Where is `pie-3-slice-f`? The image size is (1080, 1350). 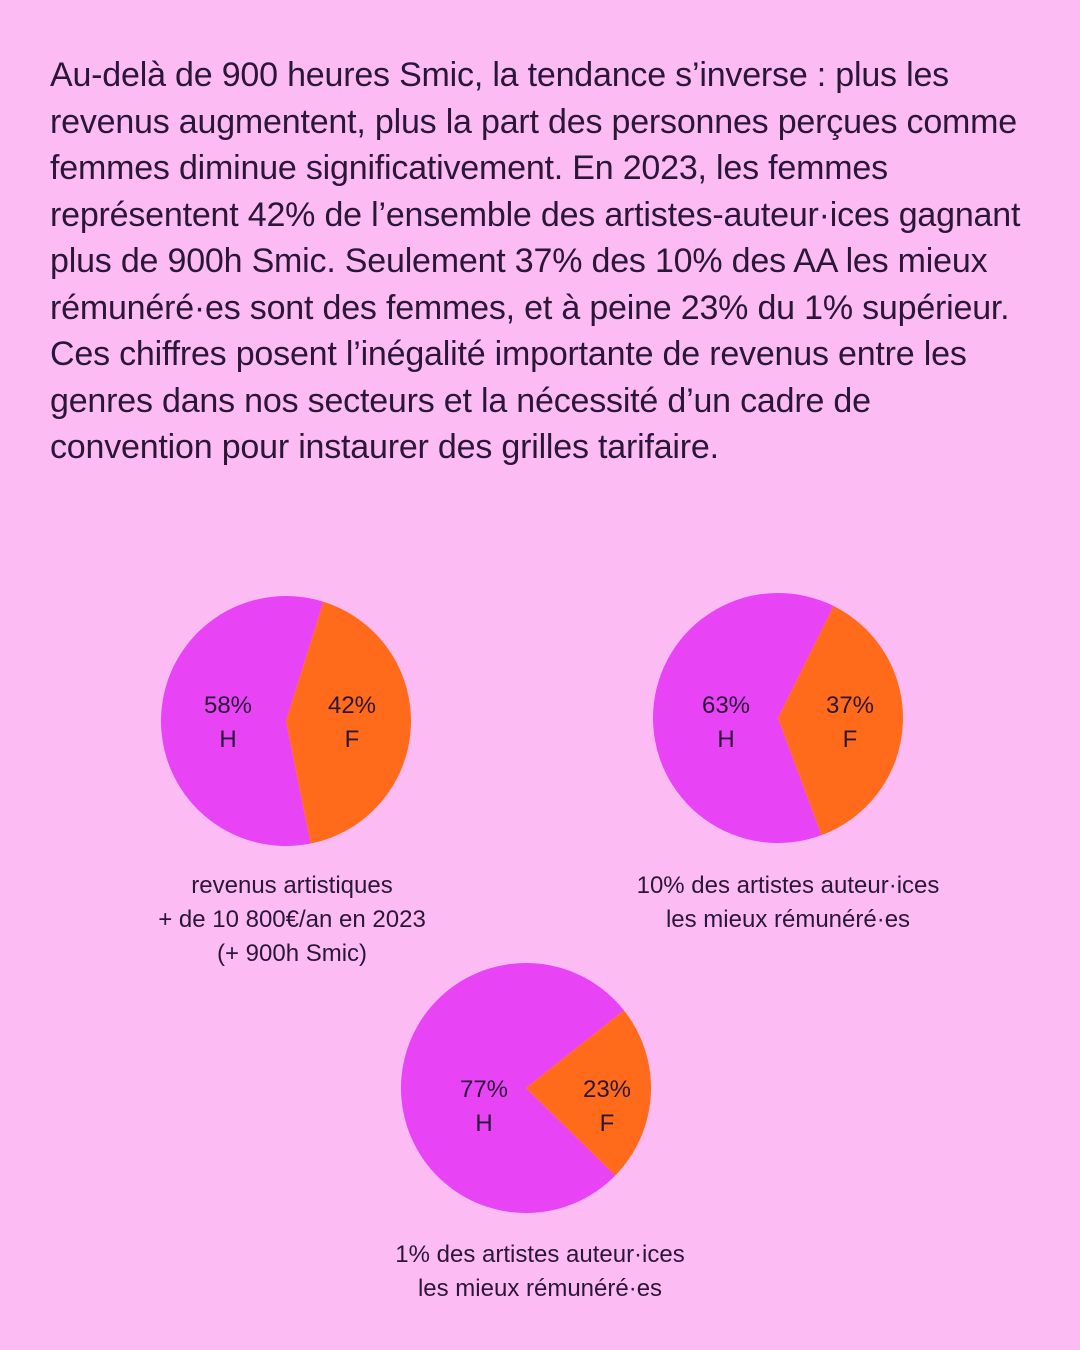
pie-3-slice-f is located at coordinates (588, 1093).